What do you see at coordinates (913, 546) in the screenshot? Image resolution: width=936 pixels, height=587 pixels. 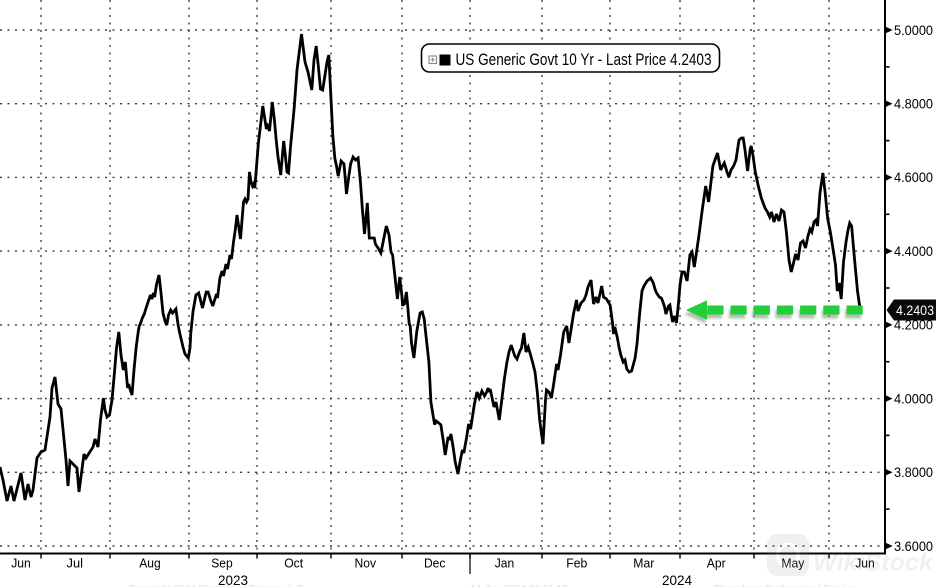 I see `svg-text: 3.6000` at bounding box center [913, 546].